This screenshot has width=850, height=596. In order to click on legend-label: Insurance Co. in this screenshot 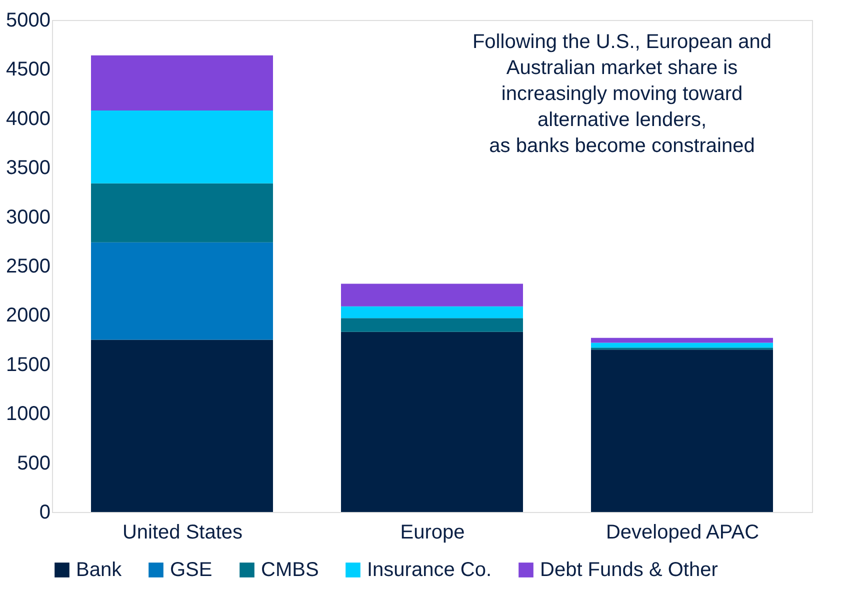, I will do `click(429, 570)`.